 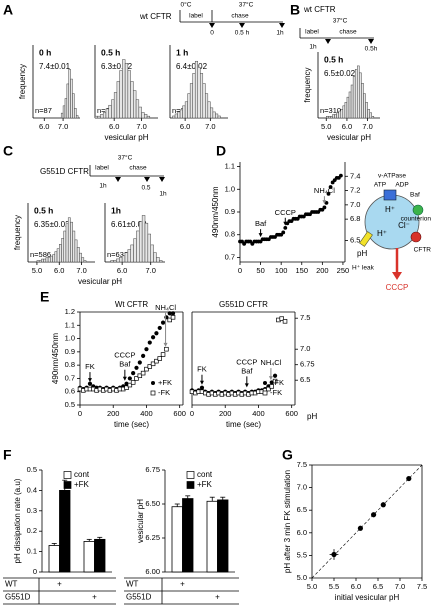 I want to click on legend-swatch, so click(x=190, y=485).